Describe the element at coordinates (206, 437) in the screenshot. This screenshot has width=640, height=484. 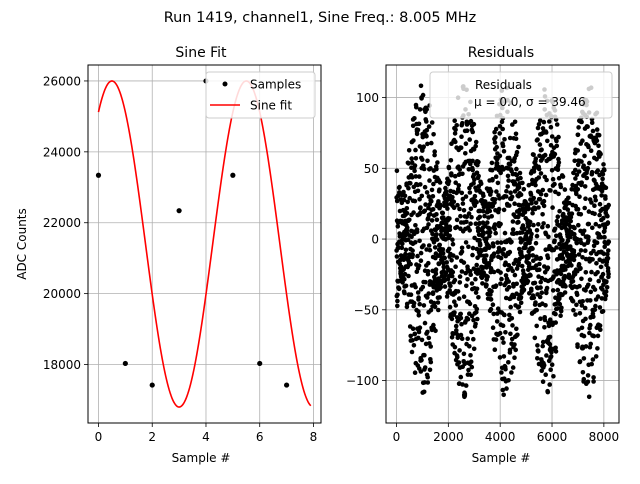
I see `x-tick-label: 4` at that location.